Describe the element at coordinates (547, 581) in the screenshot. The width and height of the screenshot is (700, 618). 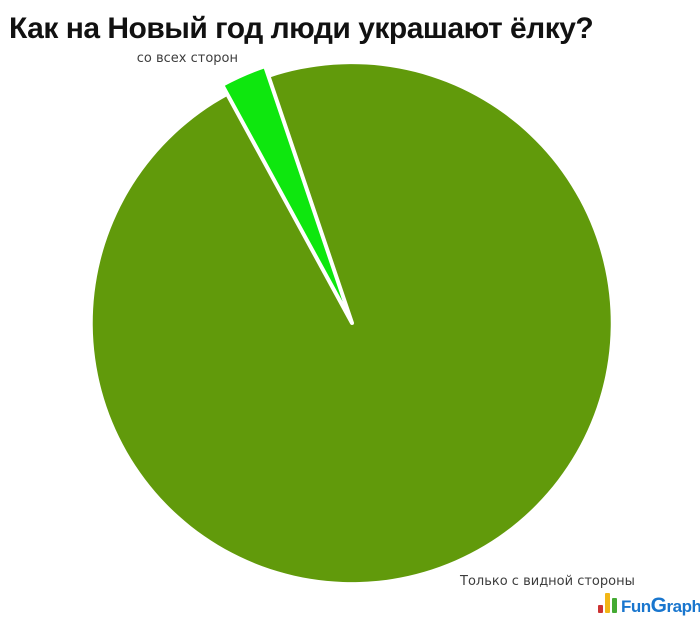
I see `pie-label-visible-side: Только с видной стороны` at that location.